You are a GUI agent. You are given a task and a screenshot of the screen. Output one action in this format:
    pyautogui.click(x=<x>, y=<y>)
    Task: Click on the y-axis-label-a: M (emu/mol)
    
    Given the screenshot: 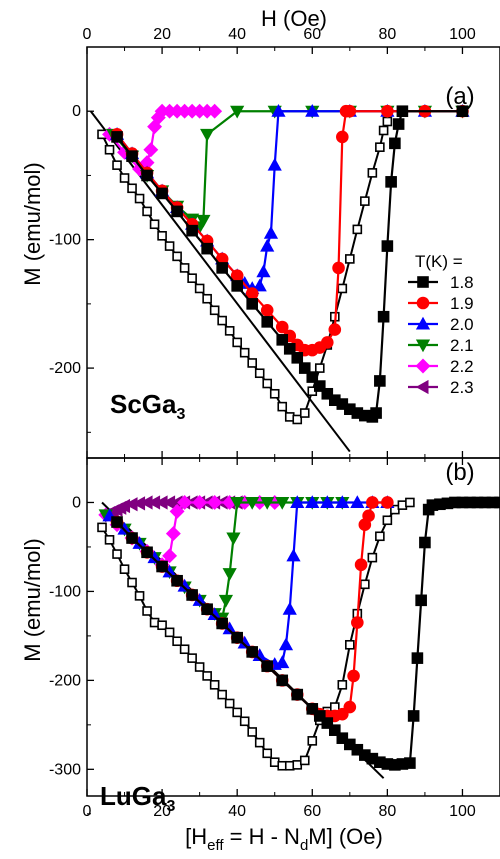 What is the action you would take?
    pyautogui.click(x=32, y=223)
    